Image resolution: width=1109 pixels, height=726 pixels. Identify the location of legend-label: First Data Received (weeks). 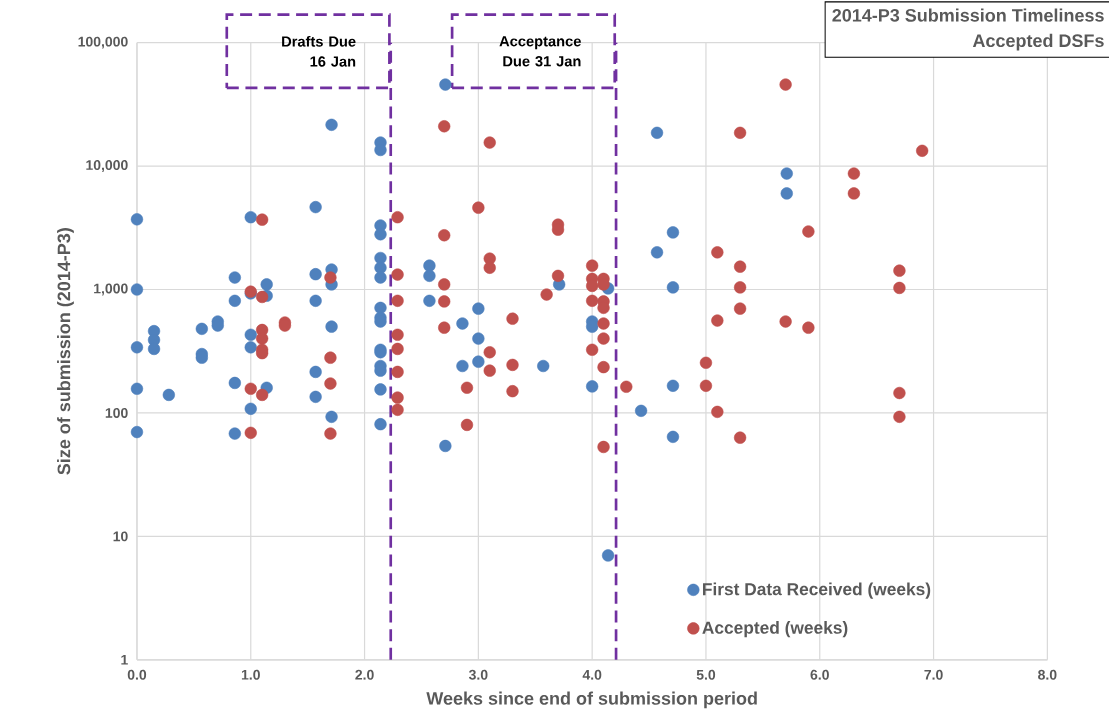
(817, 590).